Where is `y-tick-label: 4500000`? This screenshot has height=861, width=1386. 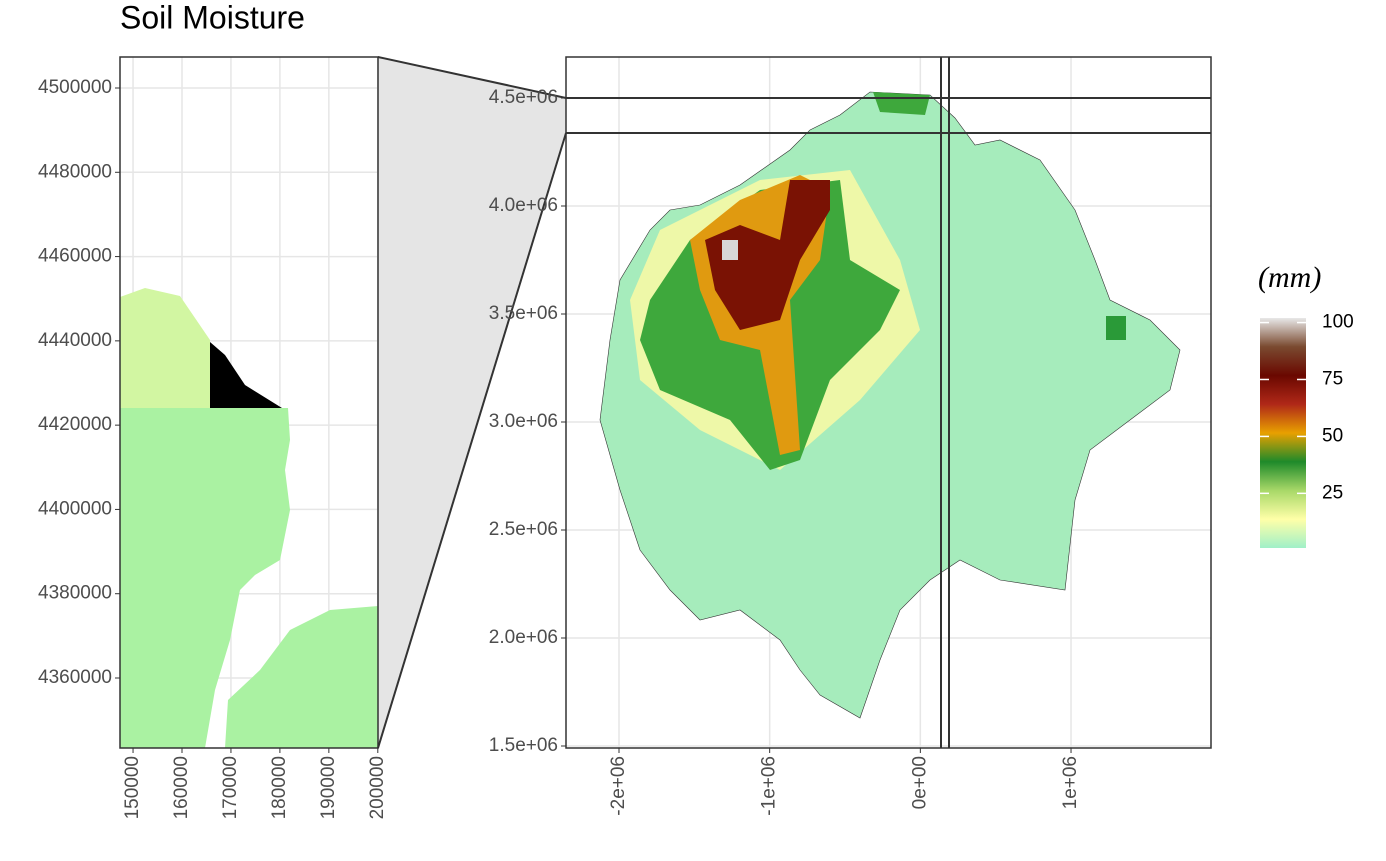
y-tick-label: 4500000 is located at coordinates (75, 87).